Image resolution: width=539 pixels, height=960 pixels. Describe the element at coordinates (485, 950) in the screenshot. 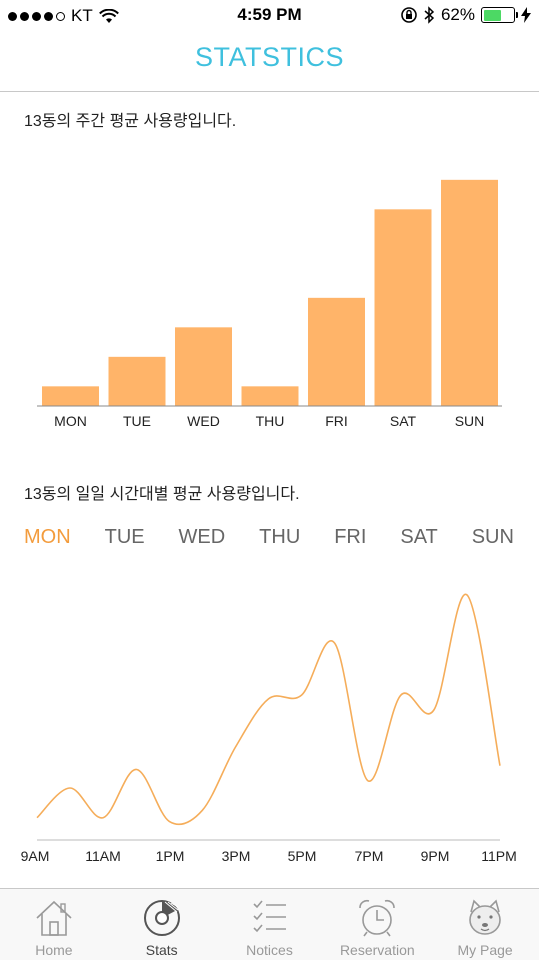

I see `tab-my-page-label: My Page` at that location.